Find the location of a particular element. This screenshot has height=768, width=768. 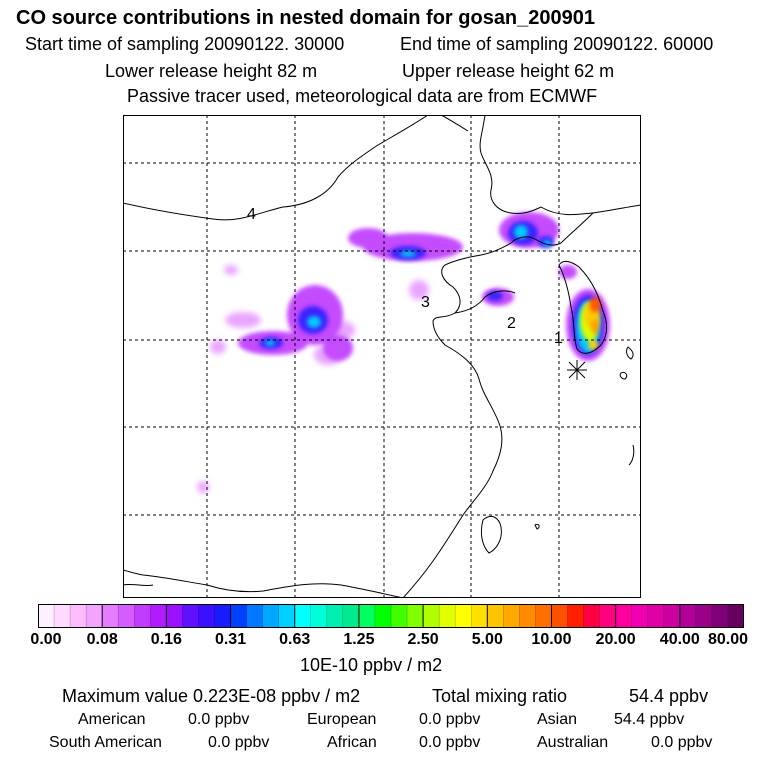

colorbar-tick-label: 0.16 is located at coordinates (166, 639).